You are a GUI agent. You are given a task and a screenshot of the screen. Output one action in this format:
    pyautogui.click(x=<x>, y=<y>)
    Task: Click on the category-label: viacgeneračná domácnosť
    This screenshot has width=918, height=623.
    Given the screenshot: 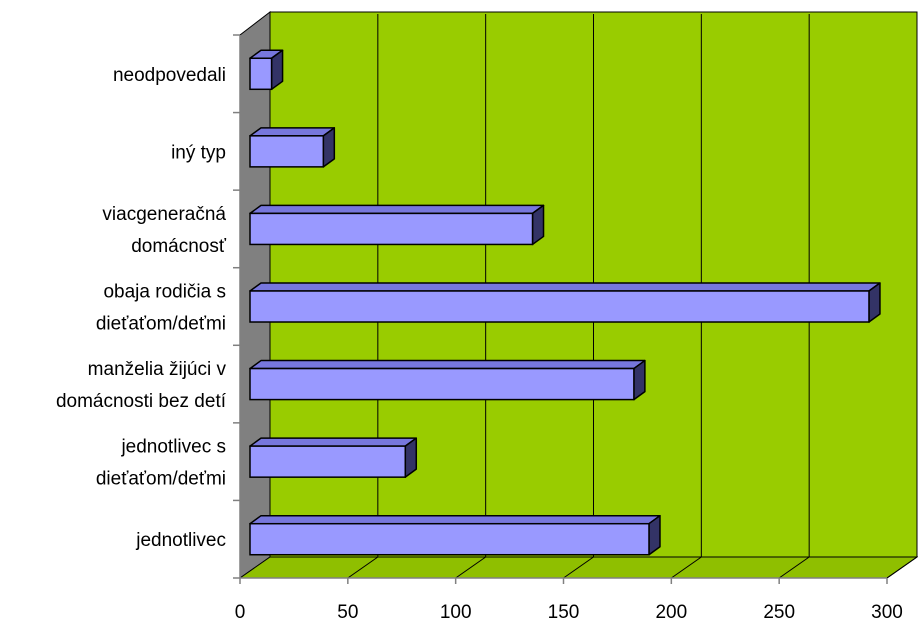 What is the action you would take?
    pyautogui.click(x=164, y=230)
    